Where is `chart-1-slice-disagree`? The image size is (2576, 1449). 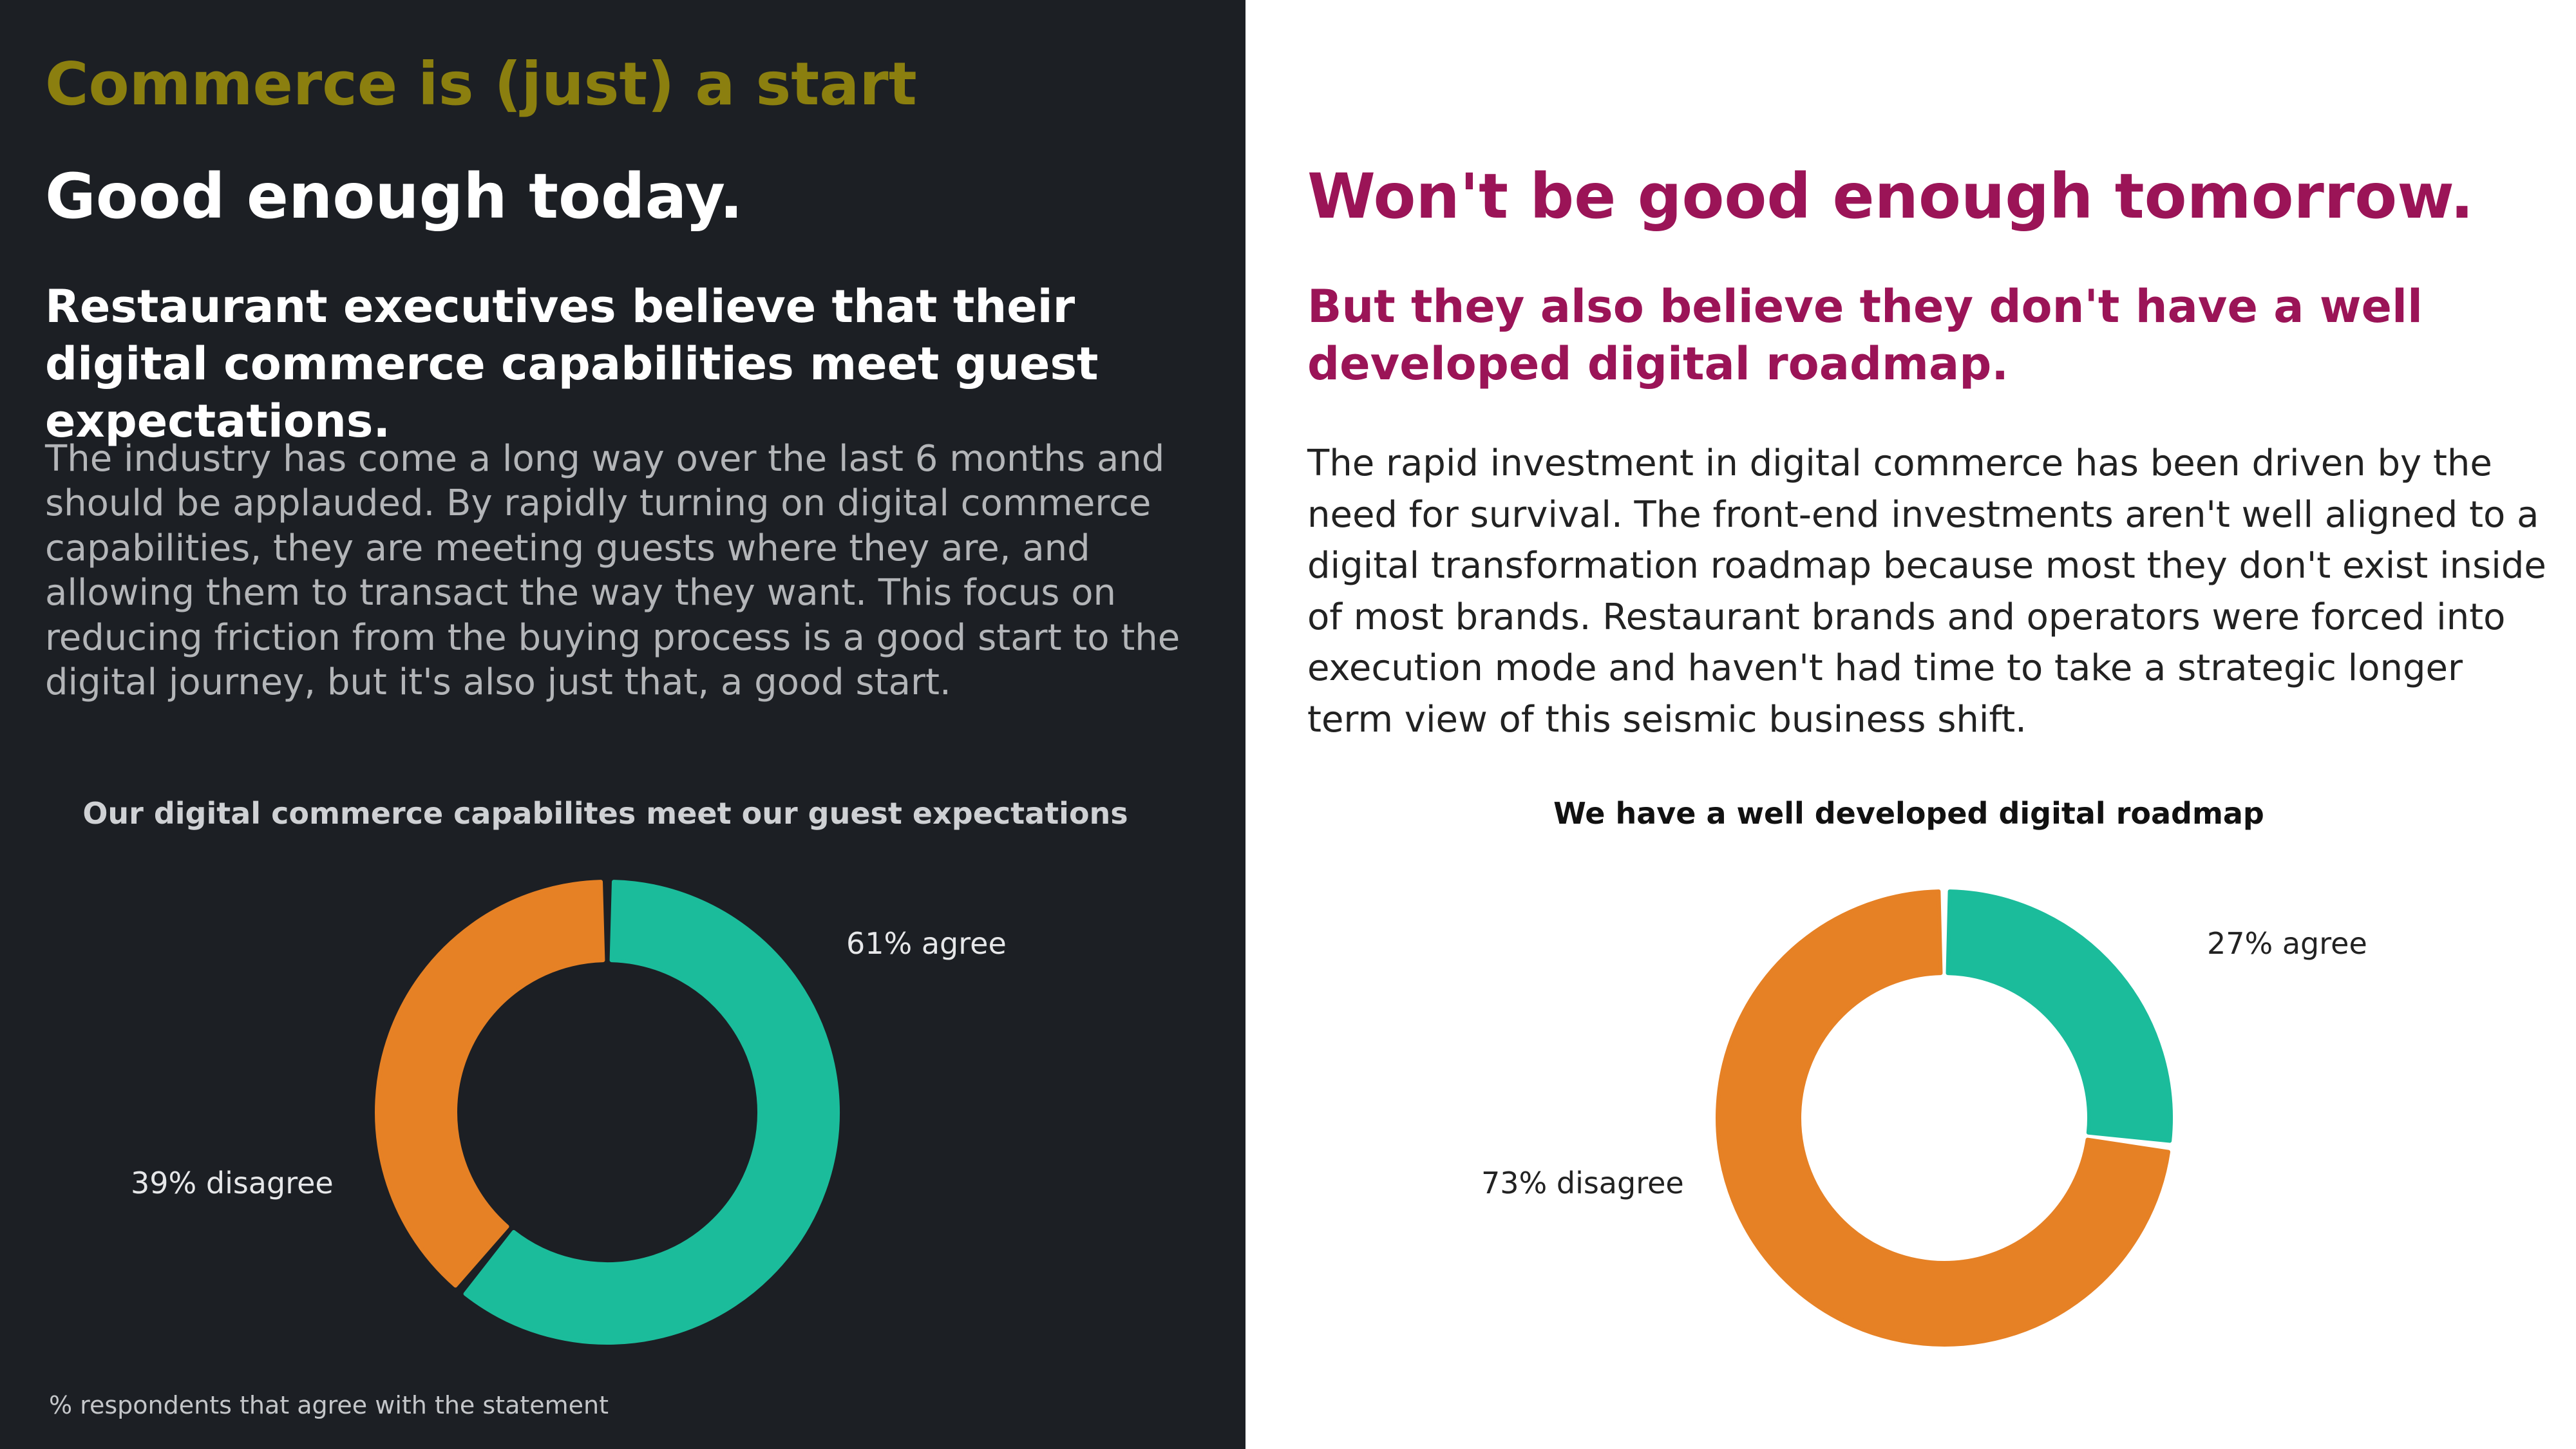 chart-1-slice-disagree is located at coordinates (490, 1084).